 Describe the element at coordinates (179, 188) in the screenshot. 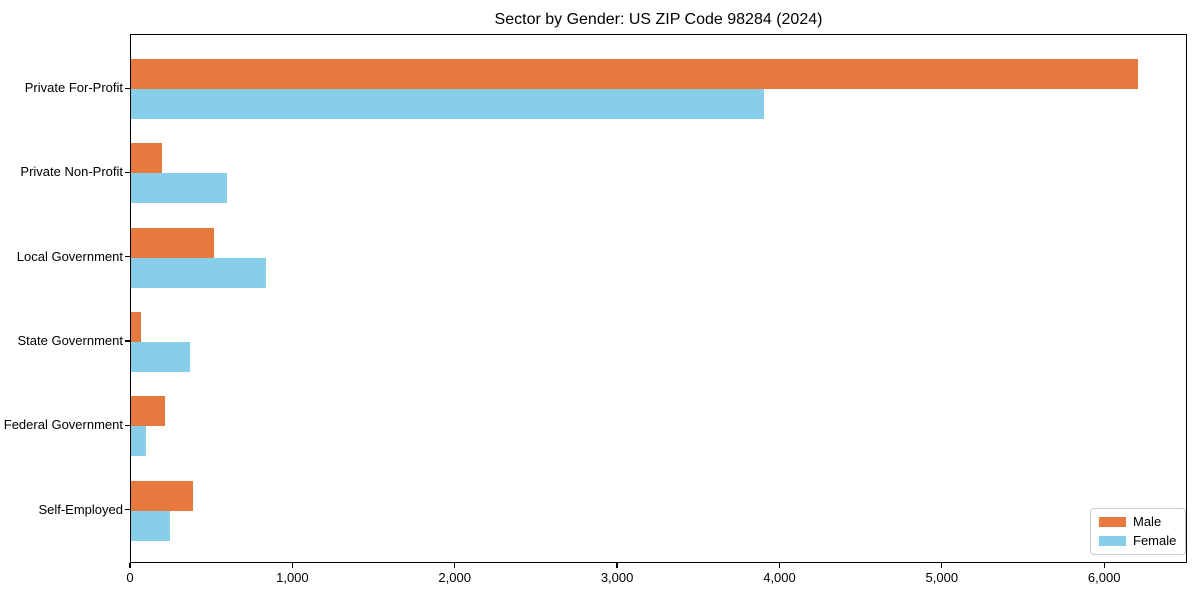

I see `bar-female-private-non-profit` at that location.